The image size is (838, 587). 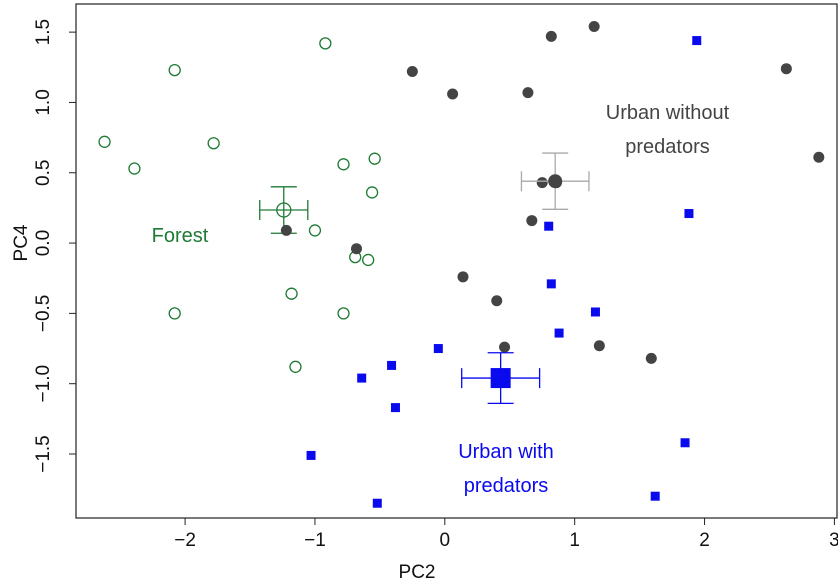 What do you see at coordinates (43, 384) in the screenshot?
I see `y-tick-label: −1.0` at bounding box center [43, 384].